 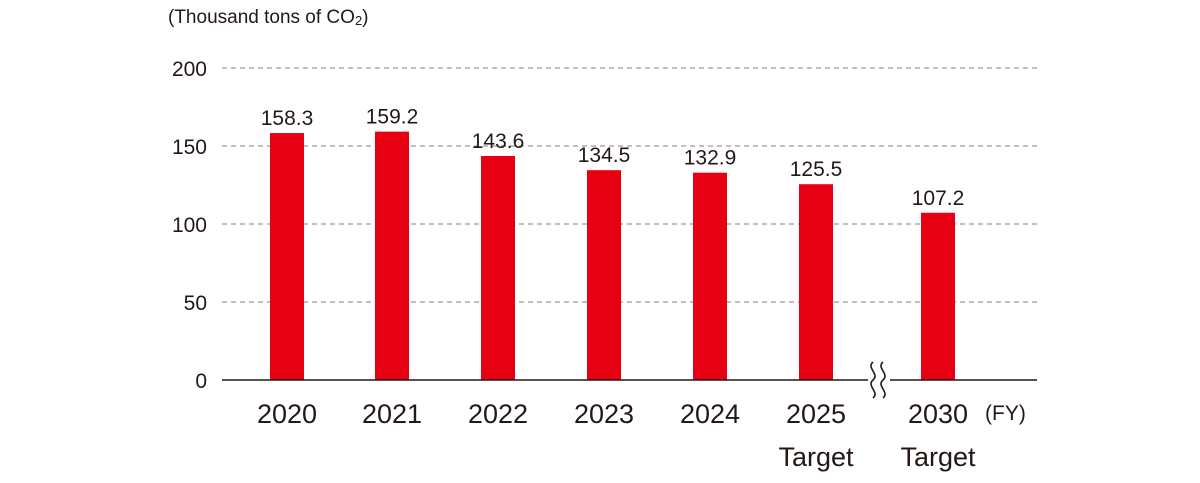 I want to click on unit-label: (Thousand tons of CO2), so click(x=268, y=17).